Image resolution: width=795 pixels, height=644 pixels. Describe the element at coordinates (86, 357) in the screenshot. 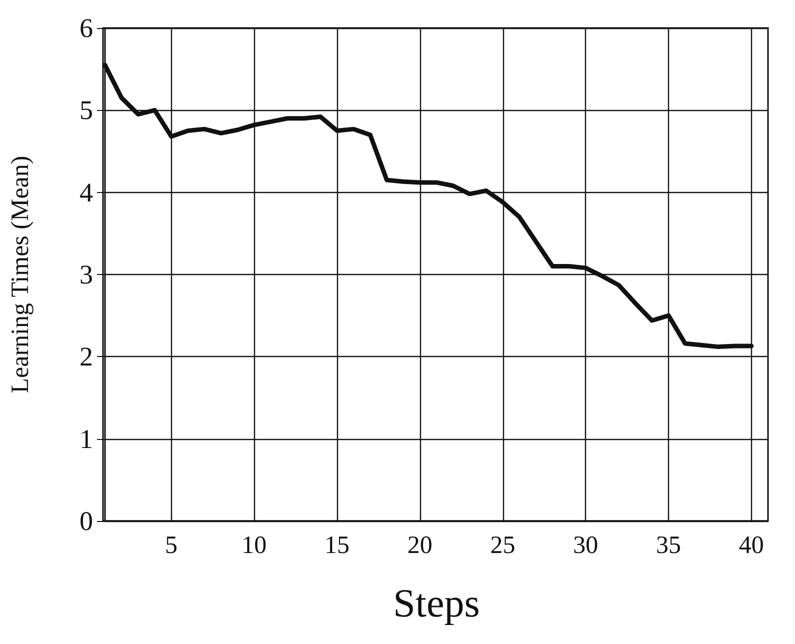

I see `y-tick-label: 2` at that location.